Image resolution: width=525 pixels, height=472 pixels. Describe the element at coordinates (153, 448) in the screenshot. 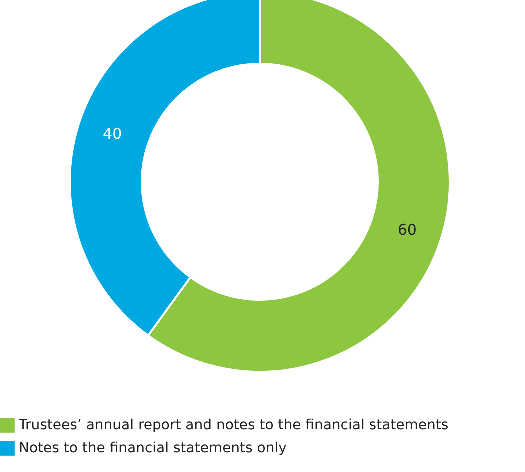

I see `legend-label: Notes to the financial statements only` at that location.